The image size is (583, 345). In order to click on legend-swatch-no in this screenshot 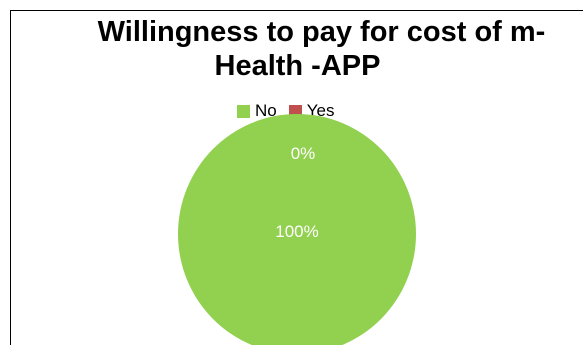, I will do `click(243, 111)`.